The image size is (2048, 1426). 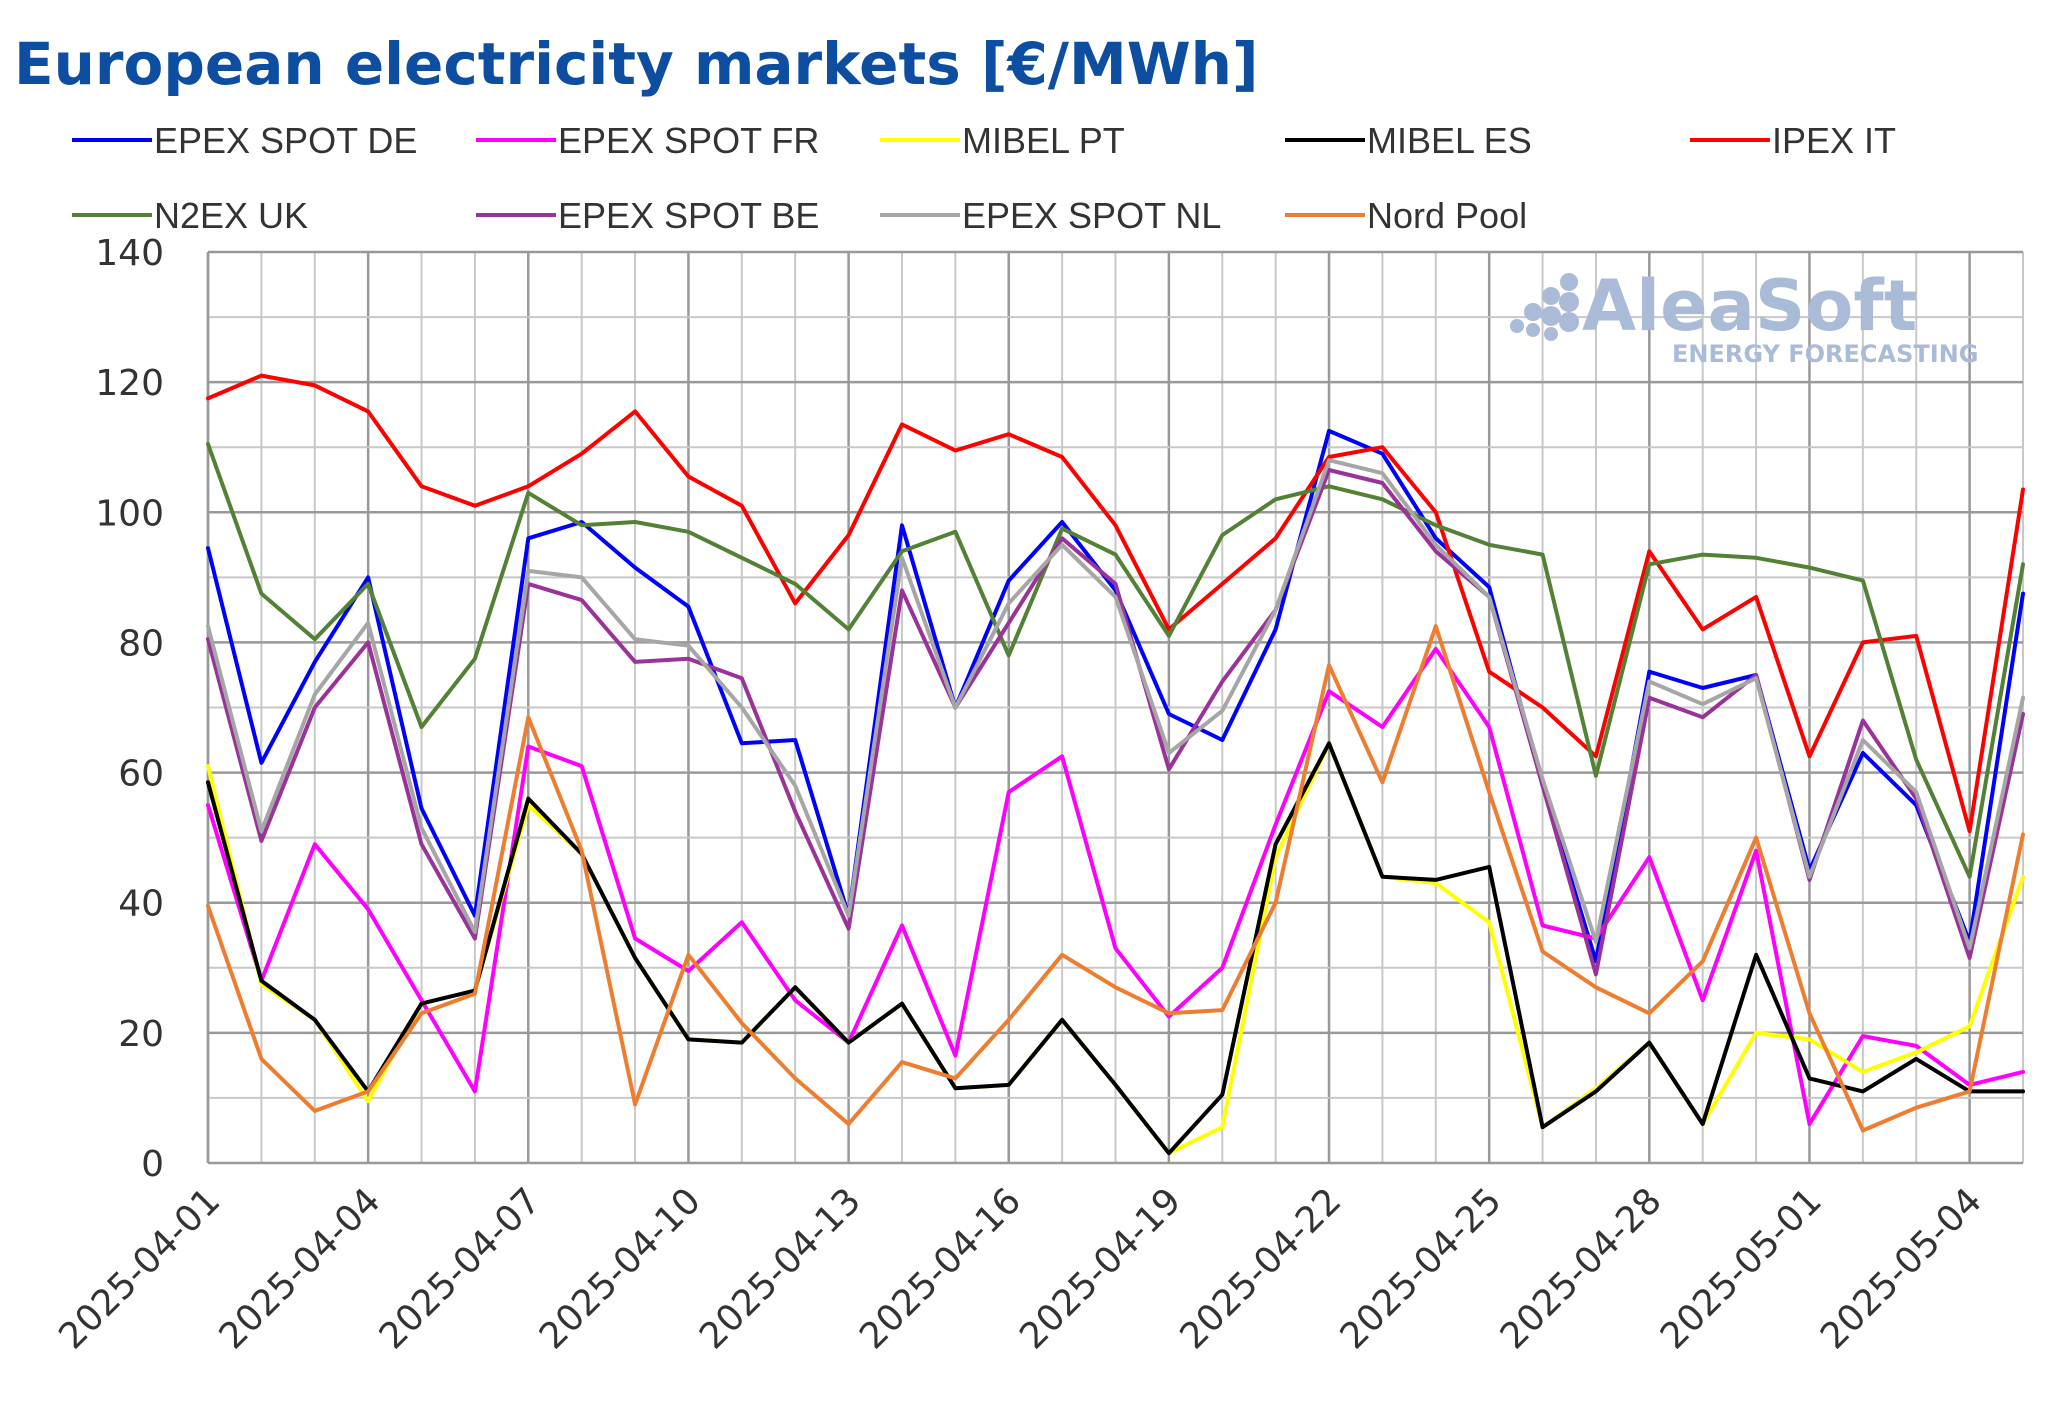 What do you see at coordinates (688, 215) in the screenshot?
I see `legend-label: EPEX SPOT BE` at bounding box center [688, 215].